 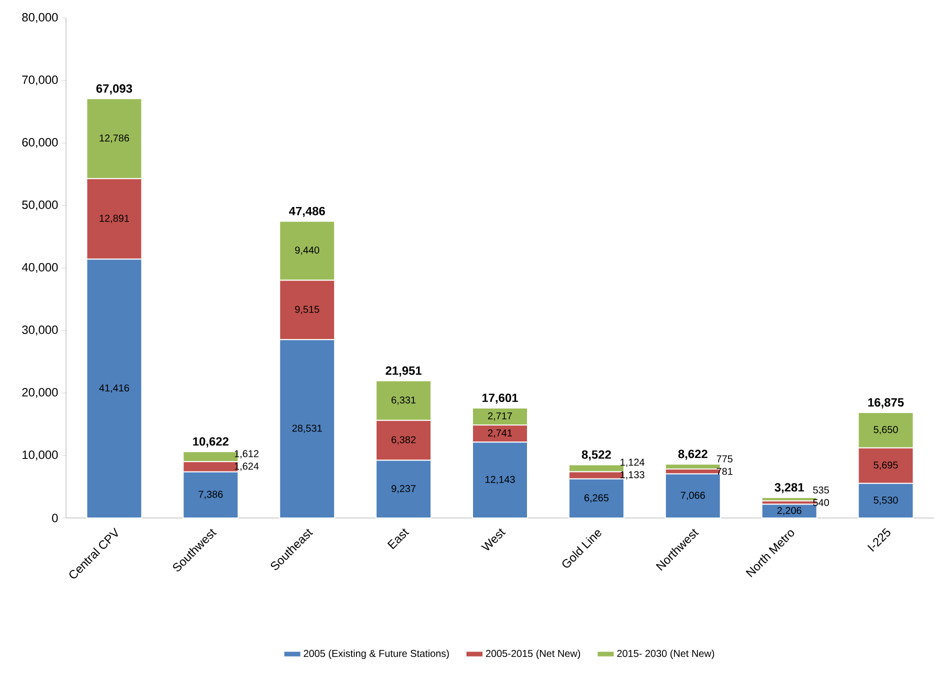 What do you see at coordinates (40, 205) in the screenshot?
I see `y-tick-label: 50,000` at bounding box center [40, 205].